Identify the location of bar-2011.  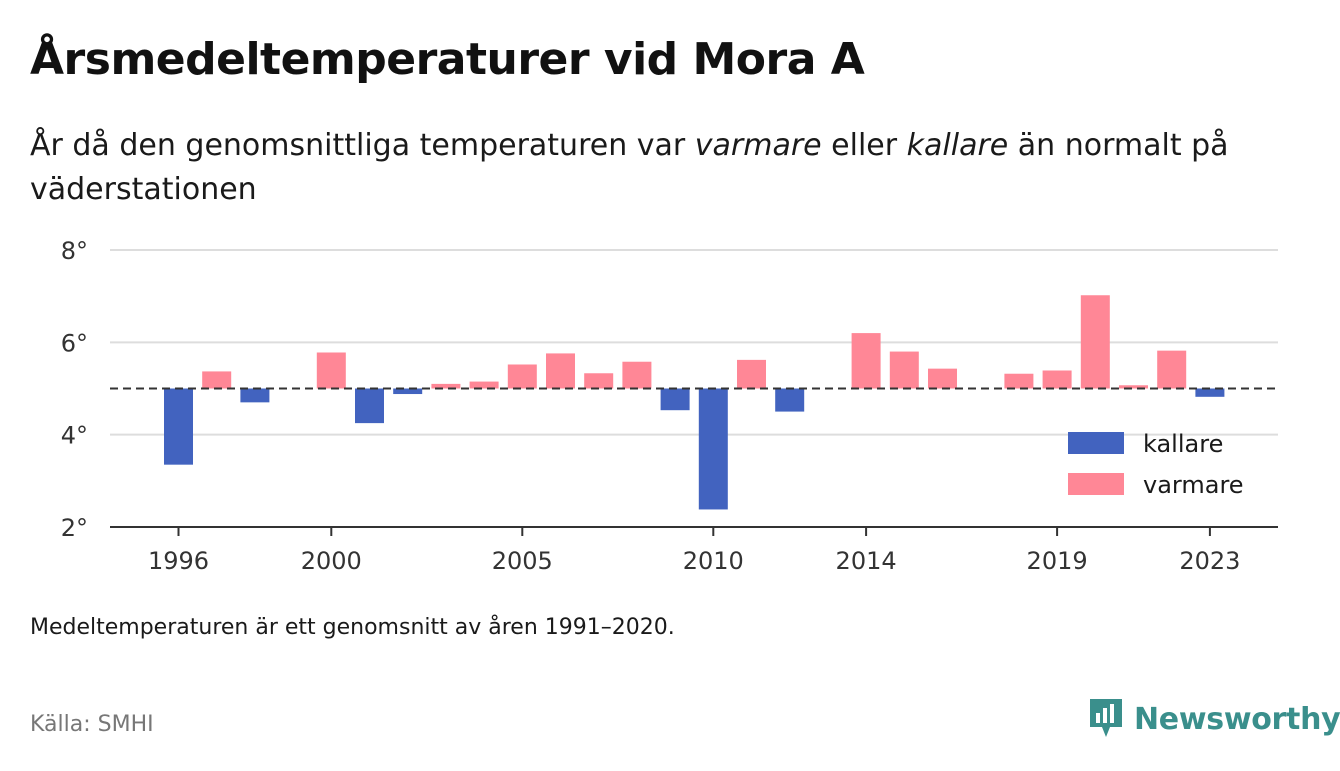
(751, 374).